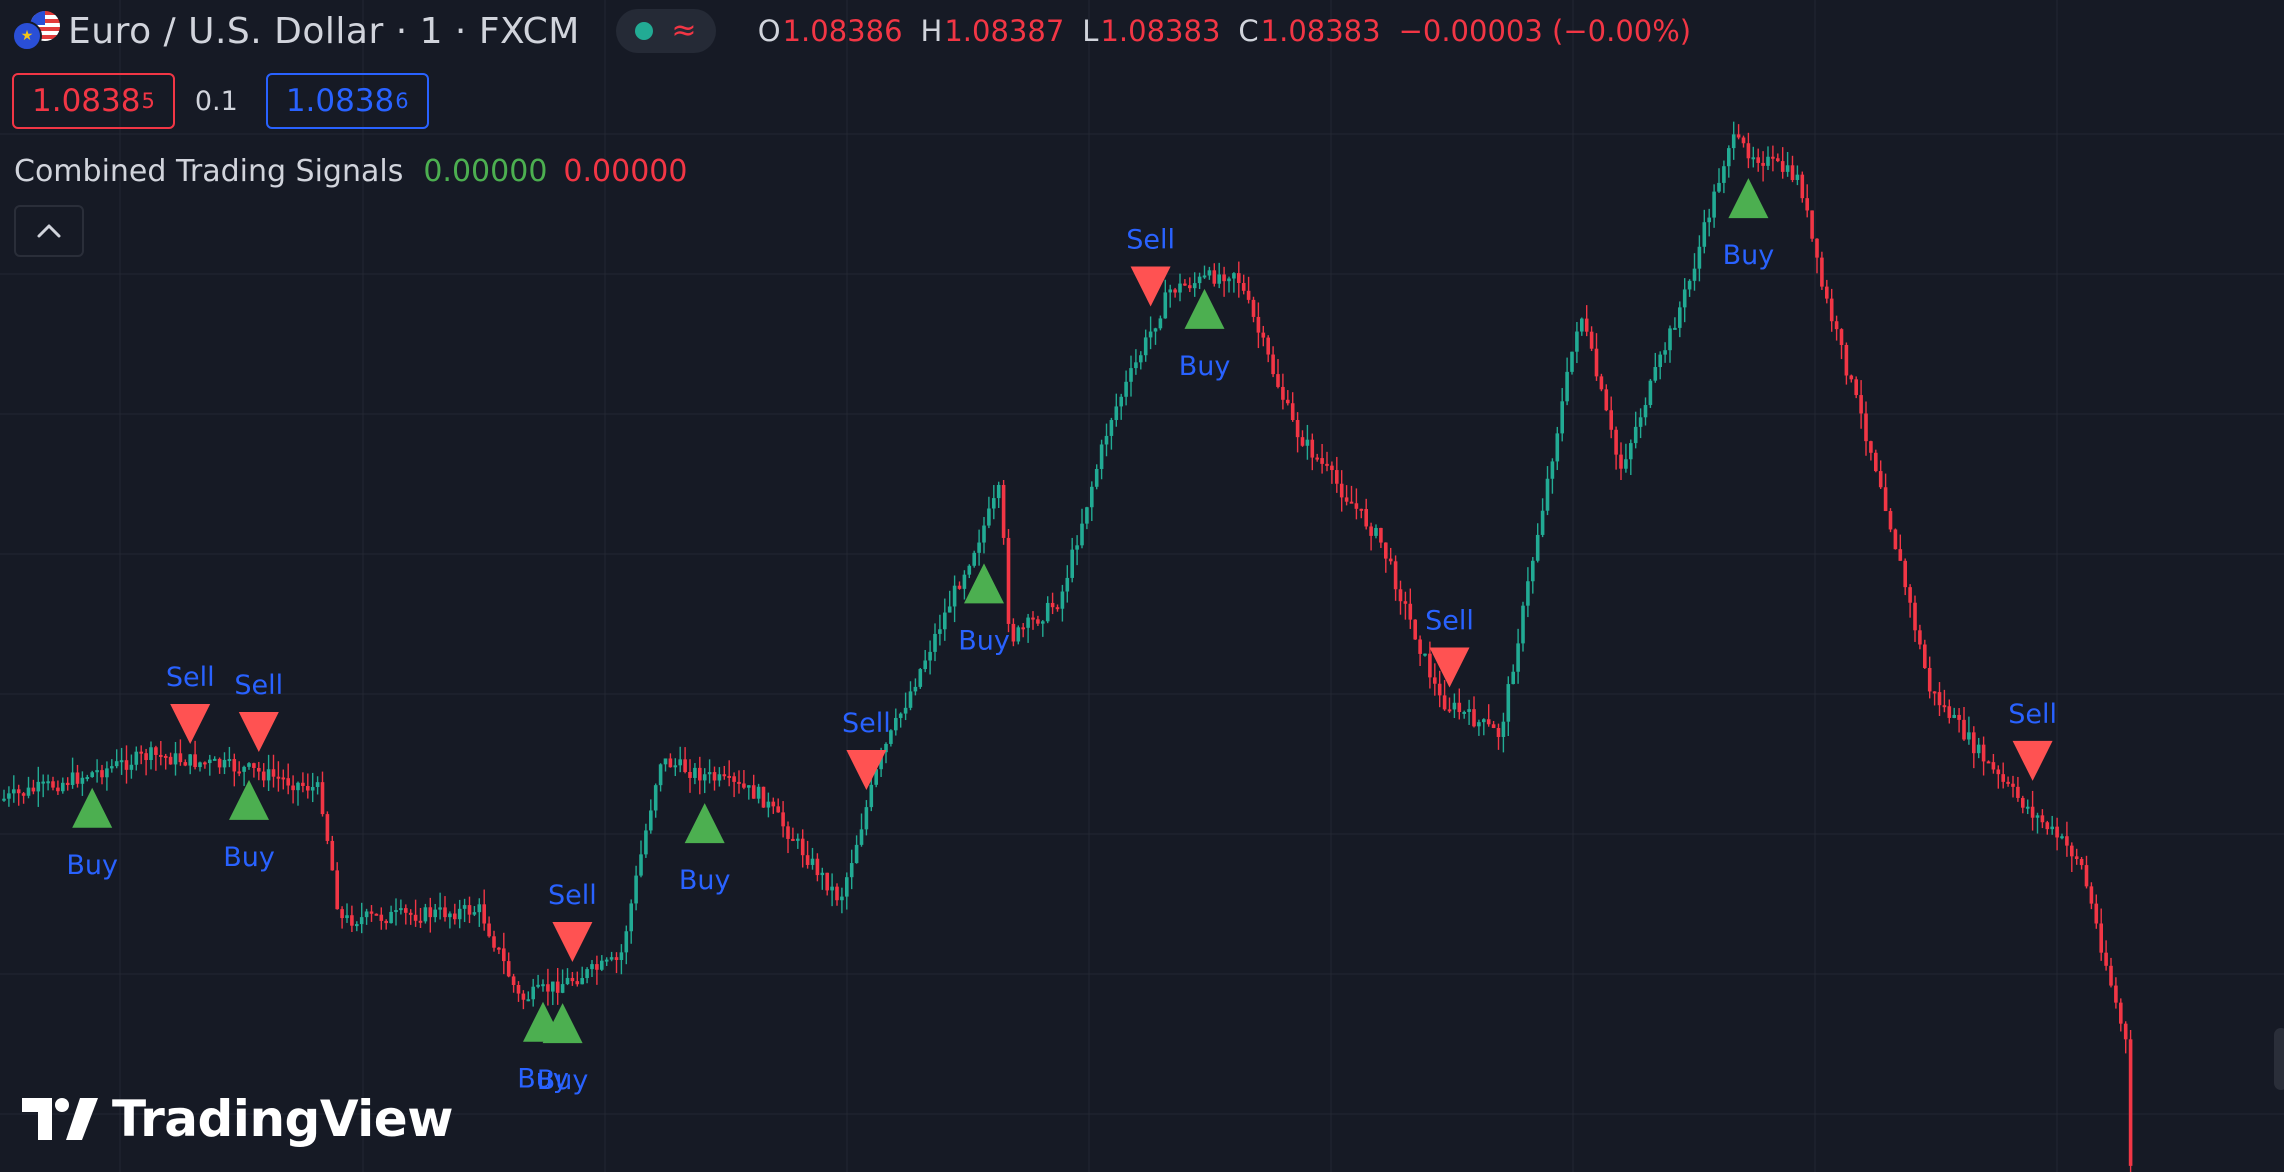 Image resolution: width=2284 pixels, height=1172 pixels. Describe the element at coordinates (2279, 1059) in the screenshot. I see `price-scale-handle` at that location.